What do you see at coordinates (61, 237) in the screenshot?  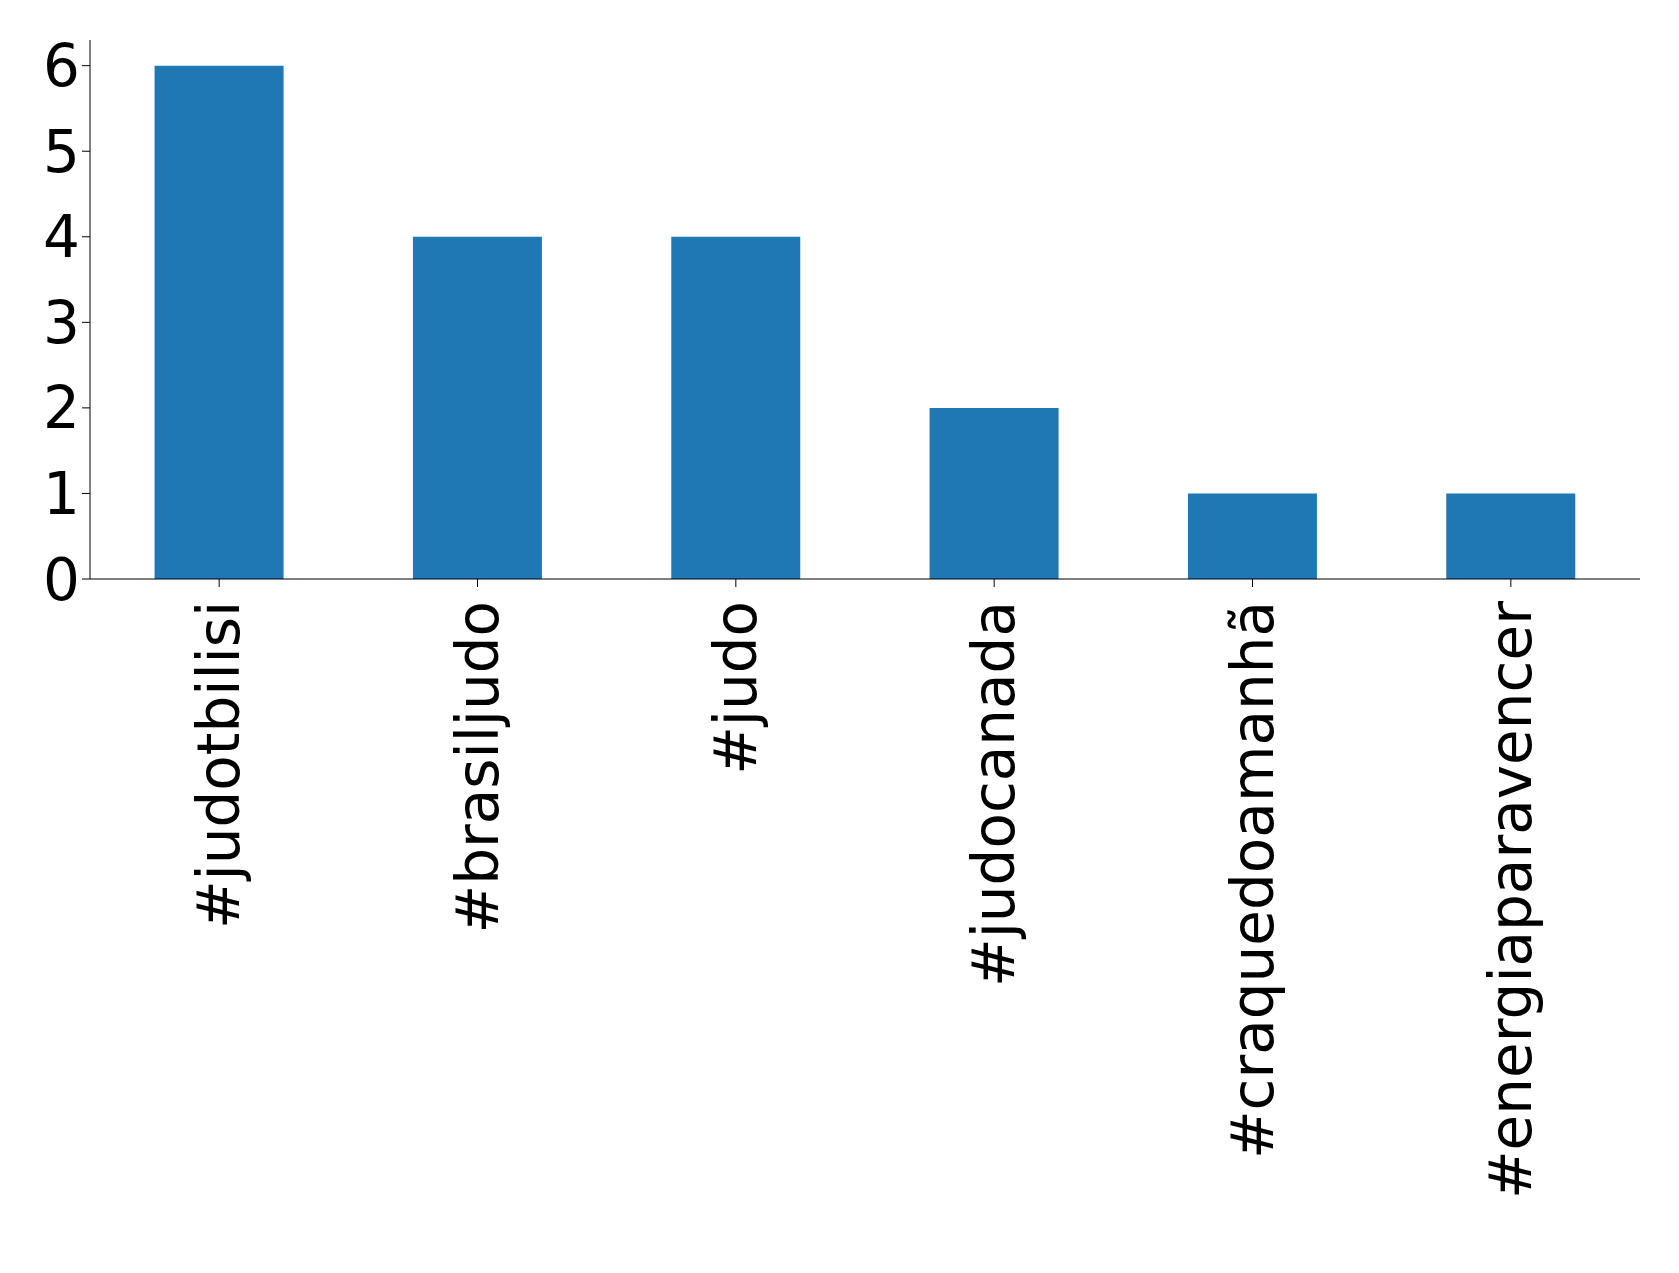 I see `y-tick-label: 4` at bounding box center [61, 237].